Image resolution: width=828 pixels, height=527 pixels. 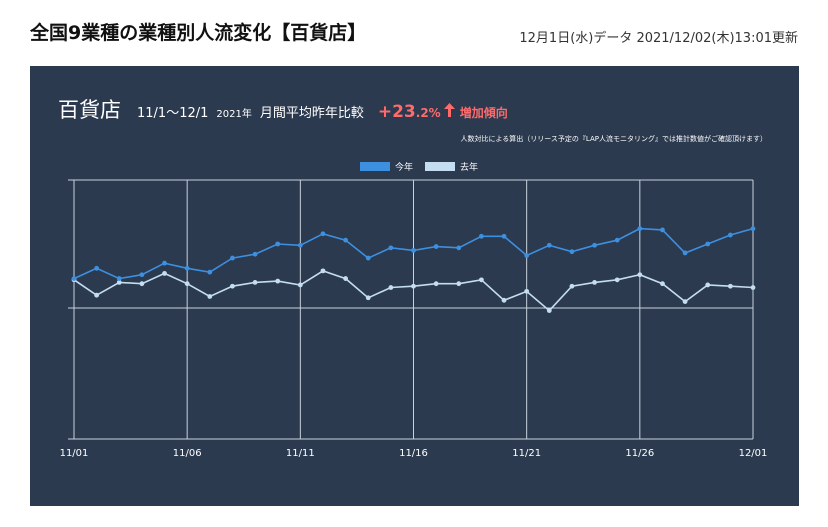 What do you see at coordinates (428, 113) in the screenshot?
I see `change-percent-decimal: .2%` at bounding box center [428, 113].